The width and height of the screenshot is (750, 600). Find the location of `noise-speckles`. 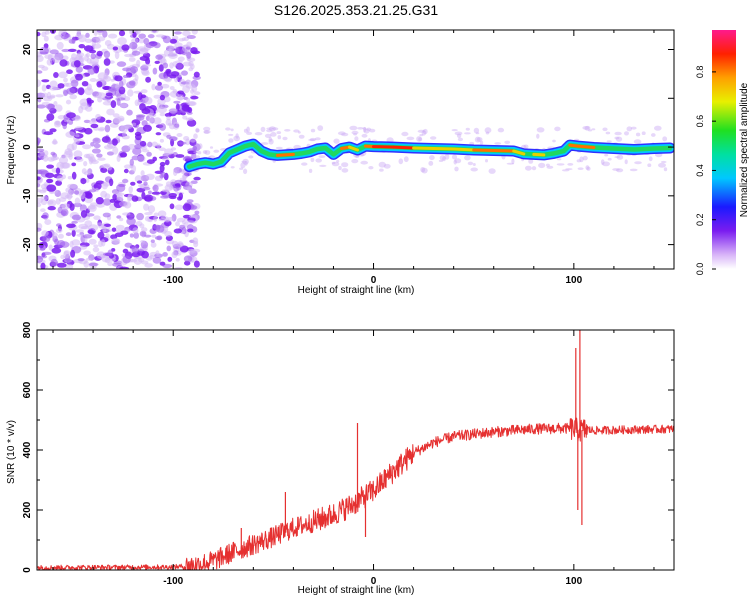

noise-speckles is located at coordinates (119, 149).